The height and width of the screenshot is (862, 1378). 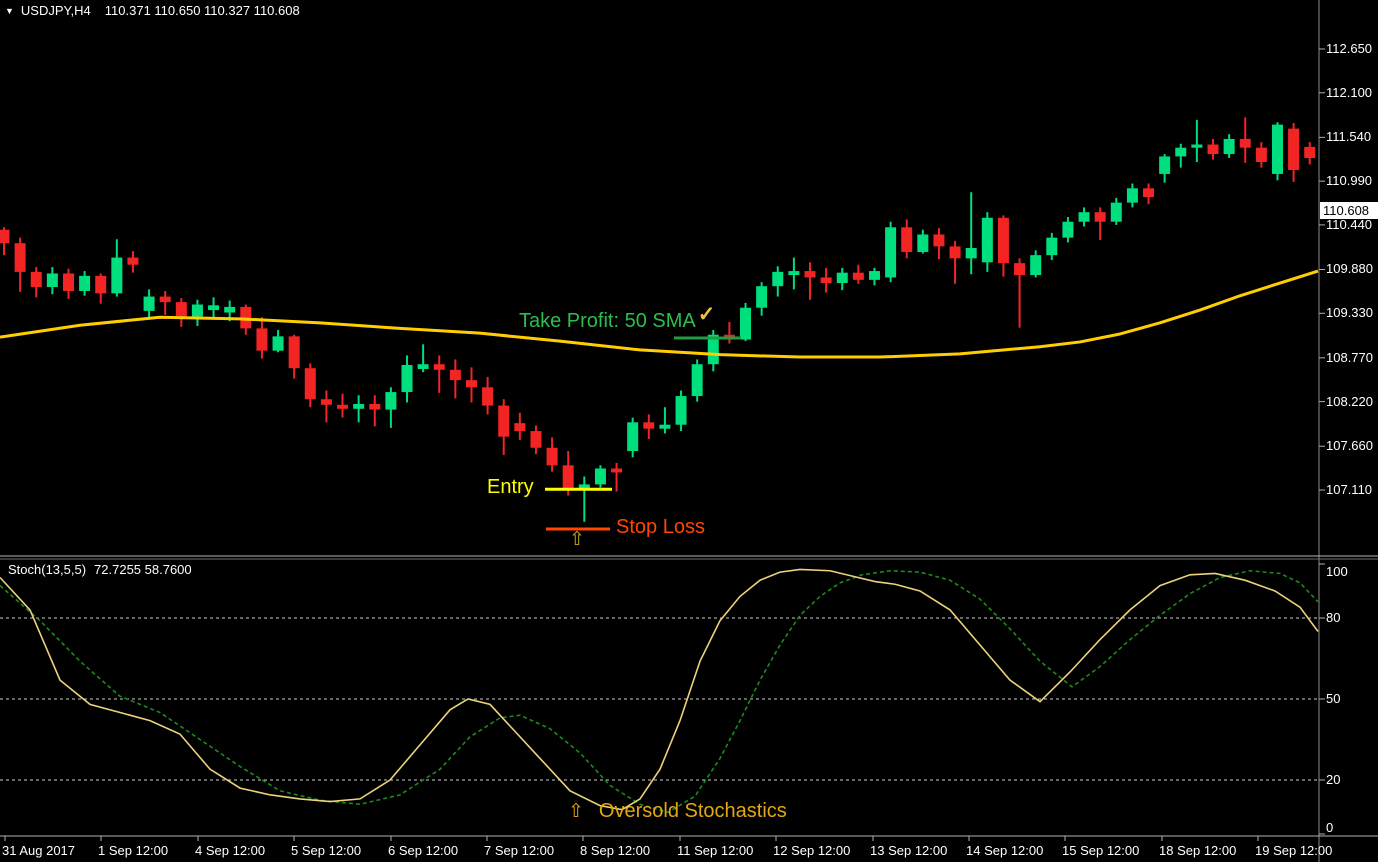 I want to click on time-axis-label: 13 Sep 12:00, so click(x=909, y=850).